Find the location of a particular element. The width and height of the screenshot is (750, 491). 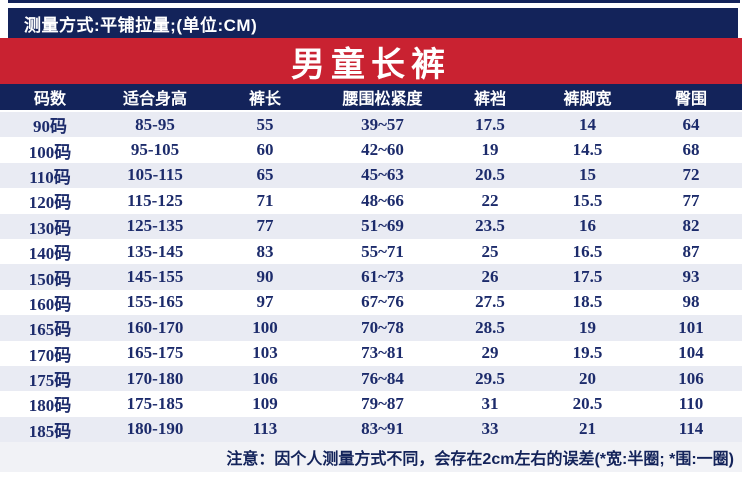

value-cell: 39~57 is located at coordinates (382, 124).